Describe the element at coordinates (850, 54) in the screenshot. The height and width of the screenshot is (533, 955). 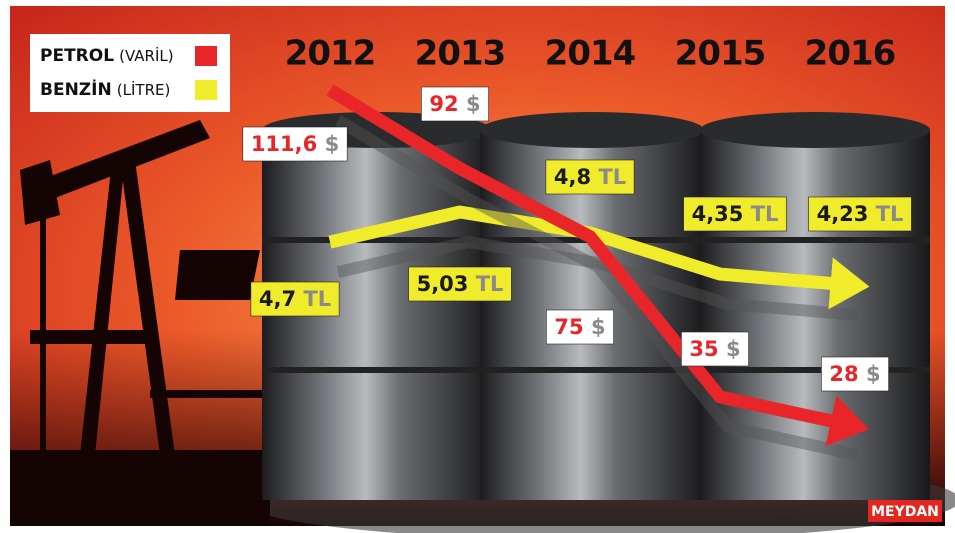
I see `year-label: 2016` at that location.